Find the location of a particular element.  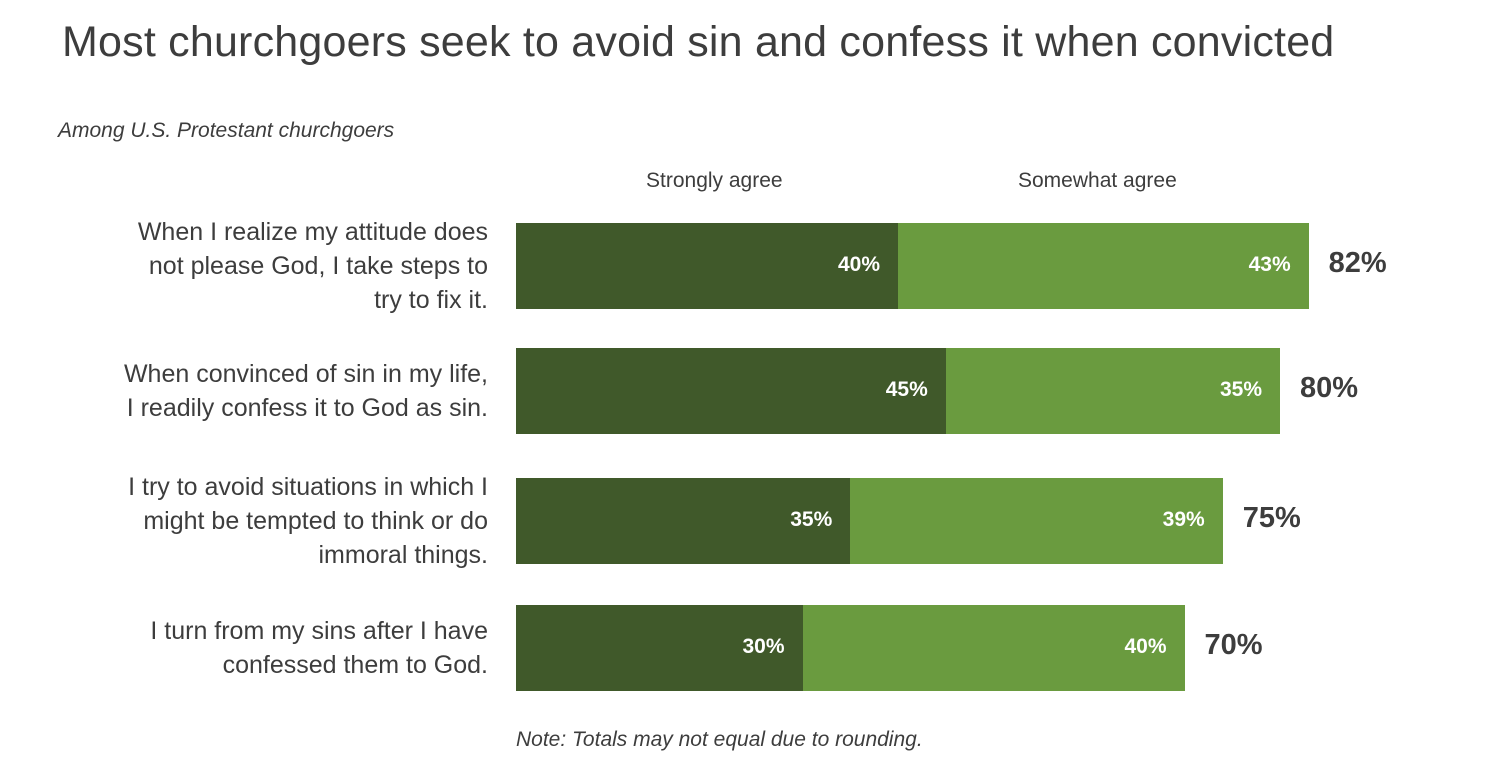

total-label: 82% is located at coordinates (1357, 263).